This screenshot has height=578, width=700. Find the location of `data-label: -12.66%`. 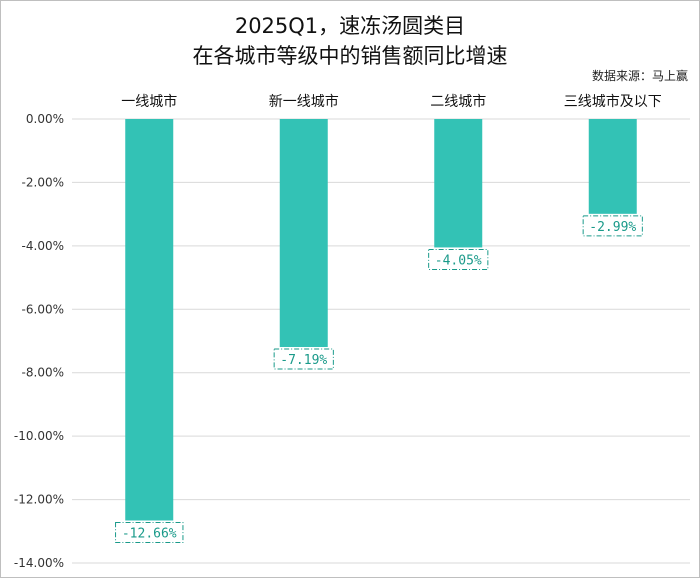

data-label: -12.66% is located at coordinates (149, 534).